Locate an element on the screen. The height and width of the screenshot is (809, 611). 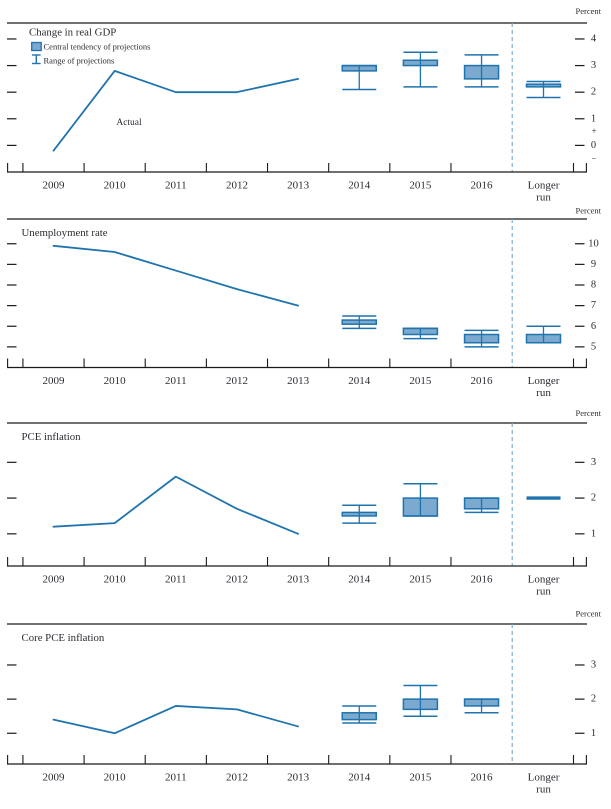
x-label-pce-inflation-2016: 2016 is located at coordinates (482, 580).